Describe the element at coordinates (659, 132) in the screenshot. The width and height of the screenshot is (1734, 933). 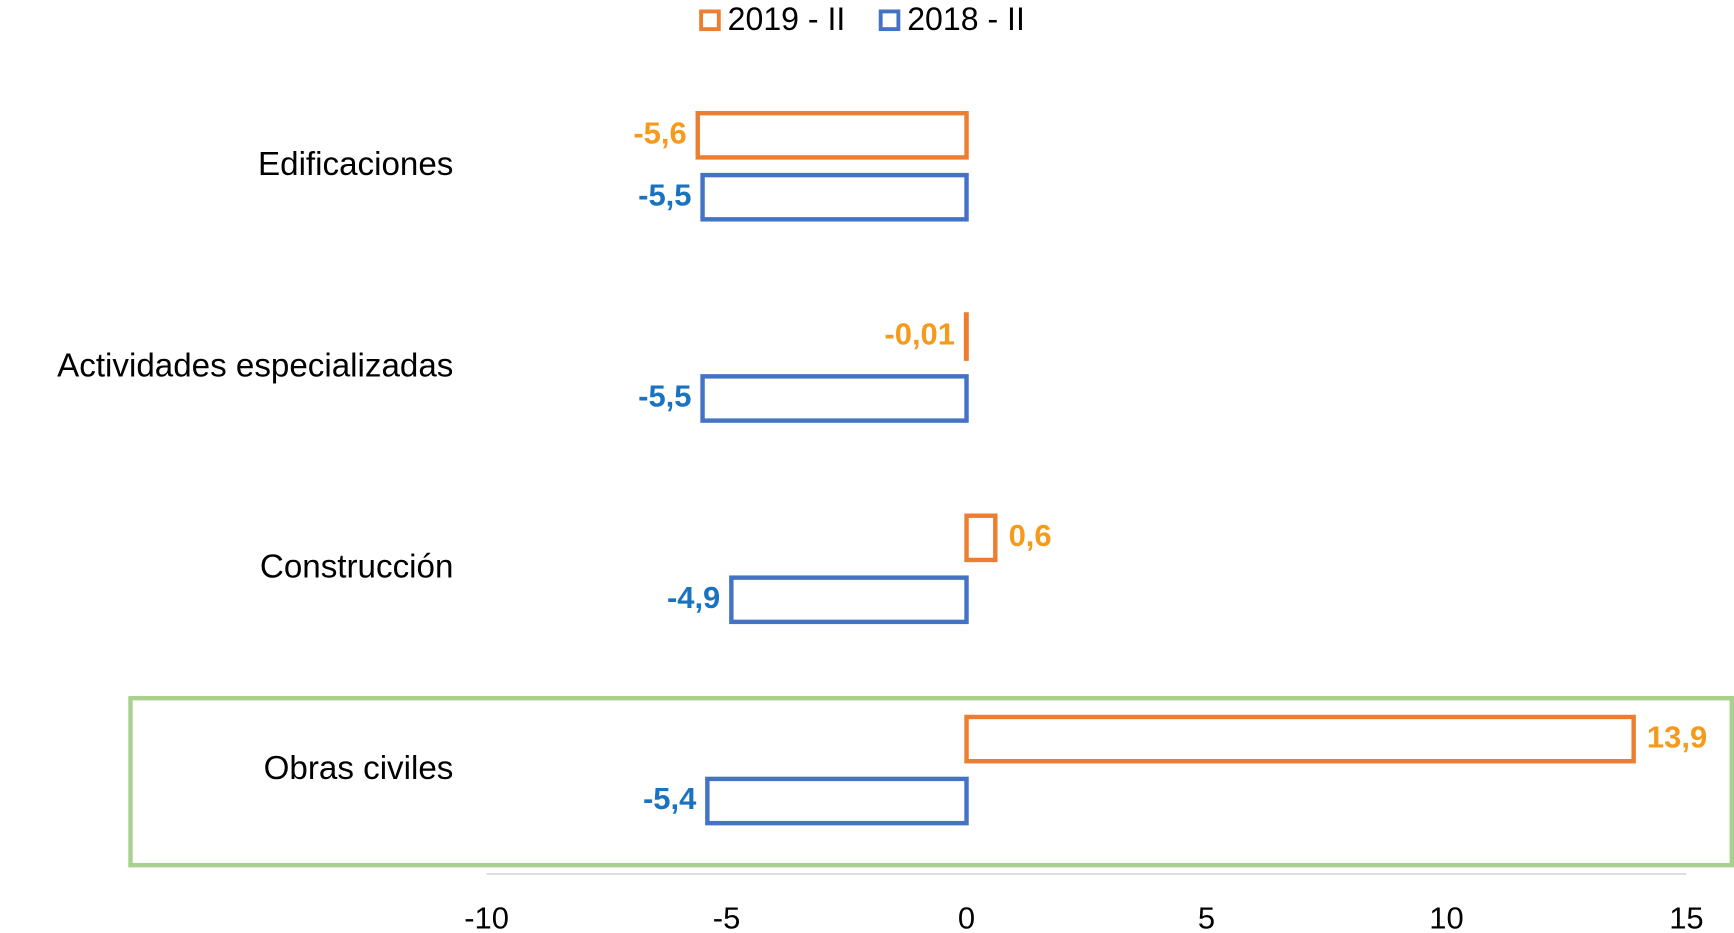
I see `value-label: -5,6` at that location.